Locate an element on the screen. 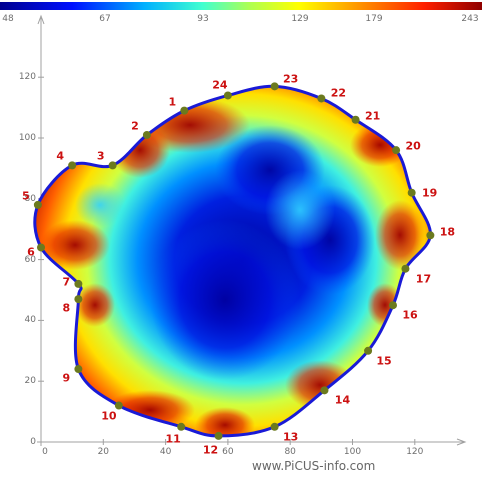  sensor-label-13: 13 is located at coordinates (290, 437).